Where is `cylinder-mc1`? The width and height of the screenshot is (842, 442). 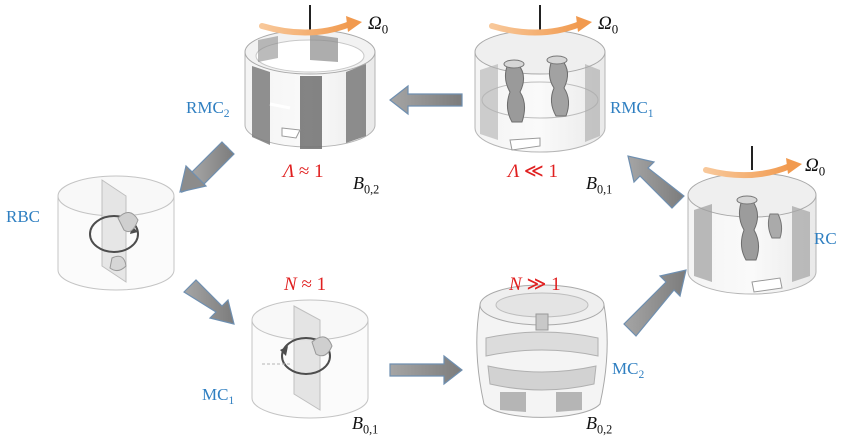 cylinder-mc1 is located at coordinates (310, 359).